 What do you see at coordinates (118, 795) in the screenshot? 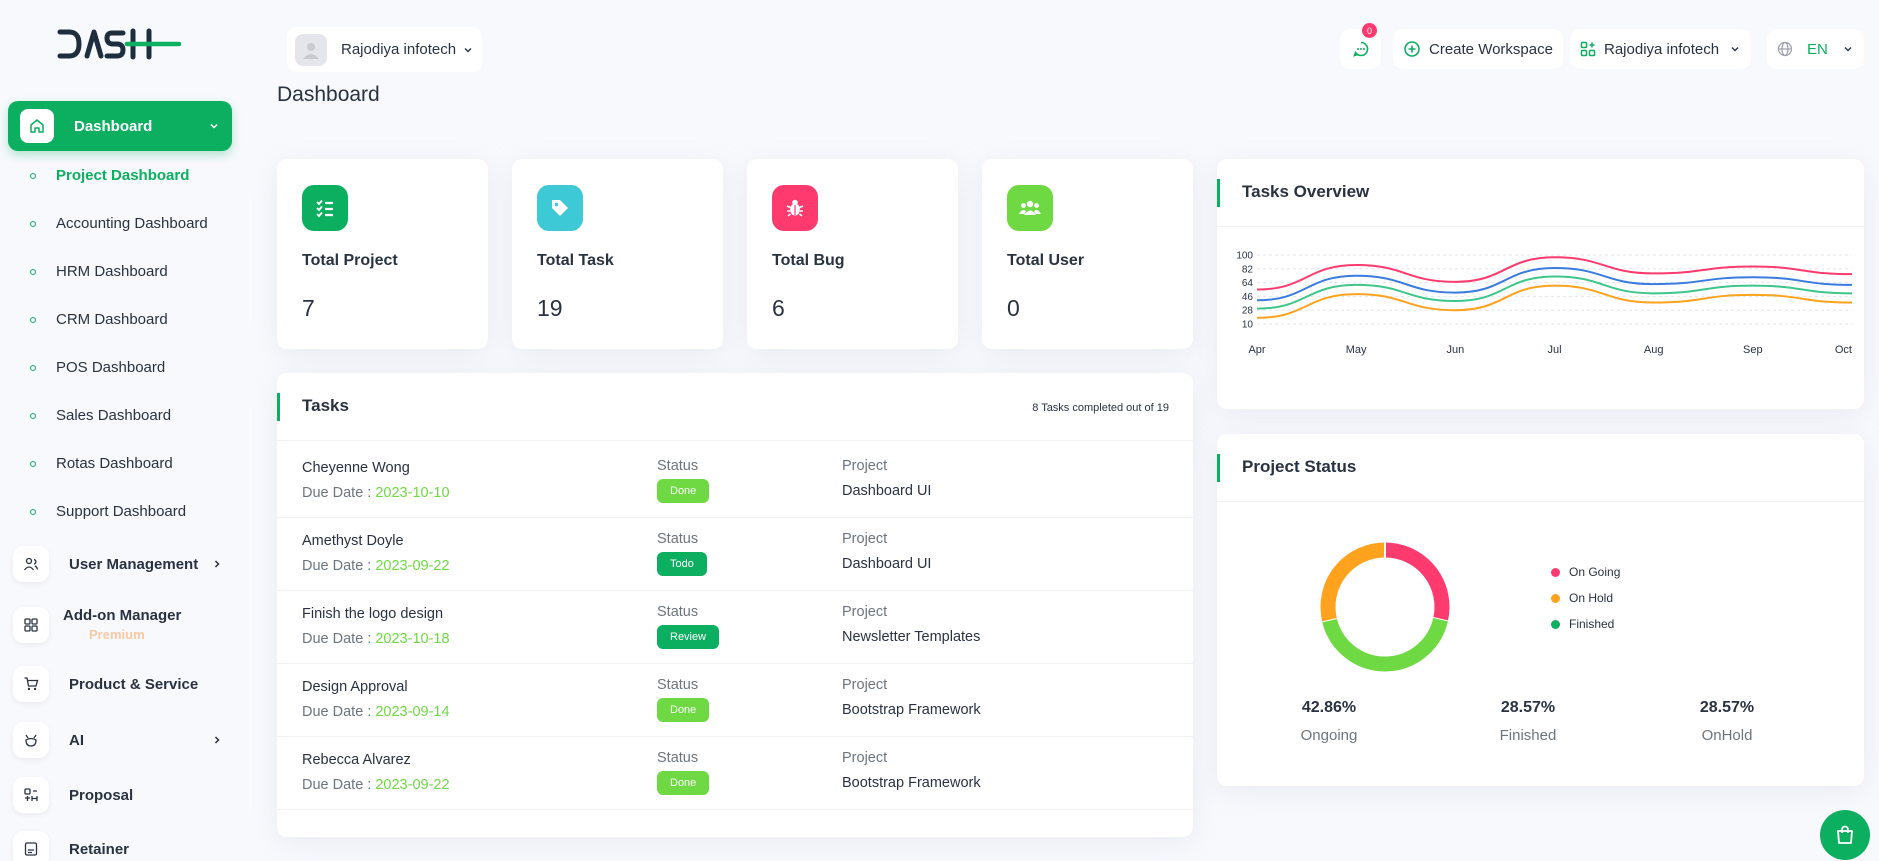
I see `sidebar-item-proposal: Proposal` at bounding box center [118, 795].